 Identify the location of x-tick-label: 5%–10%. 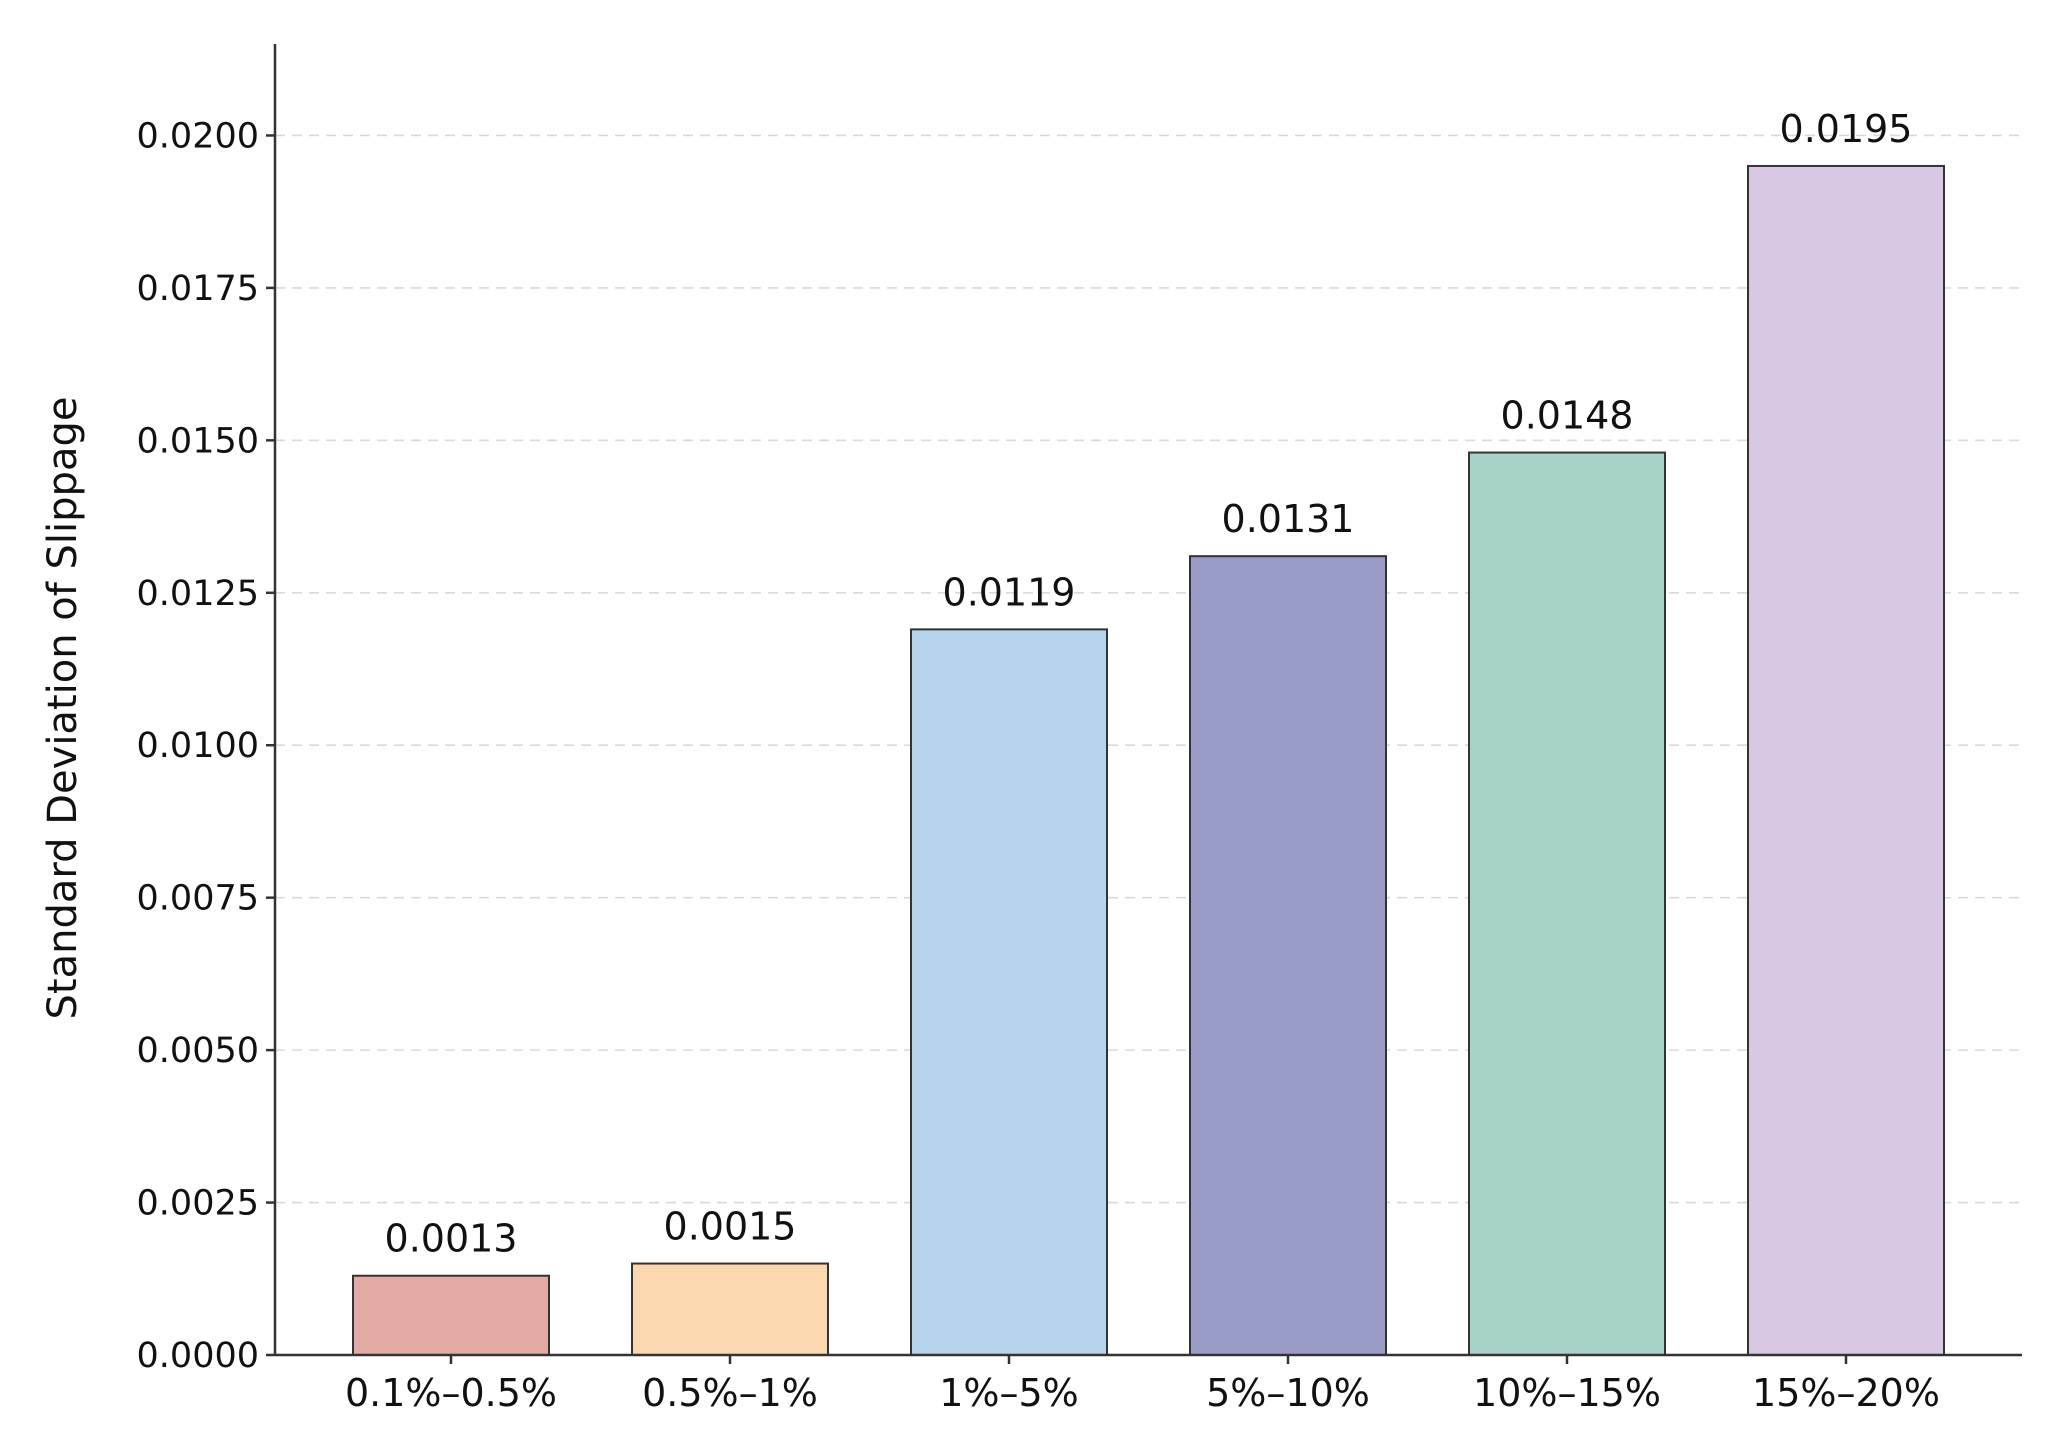
(1288, 1393).